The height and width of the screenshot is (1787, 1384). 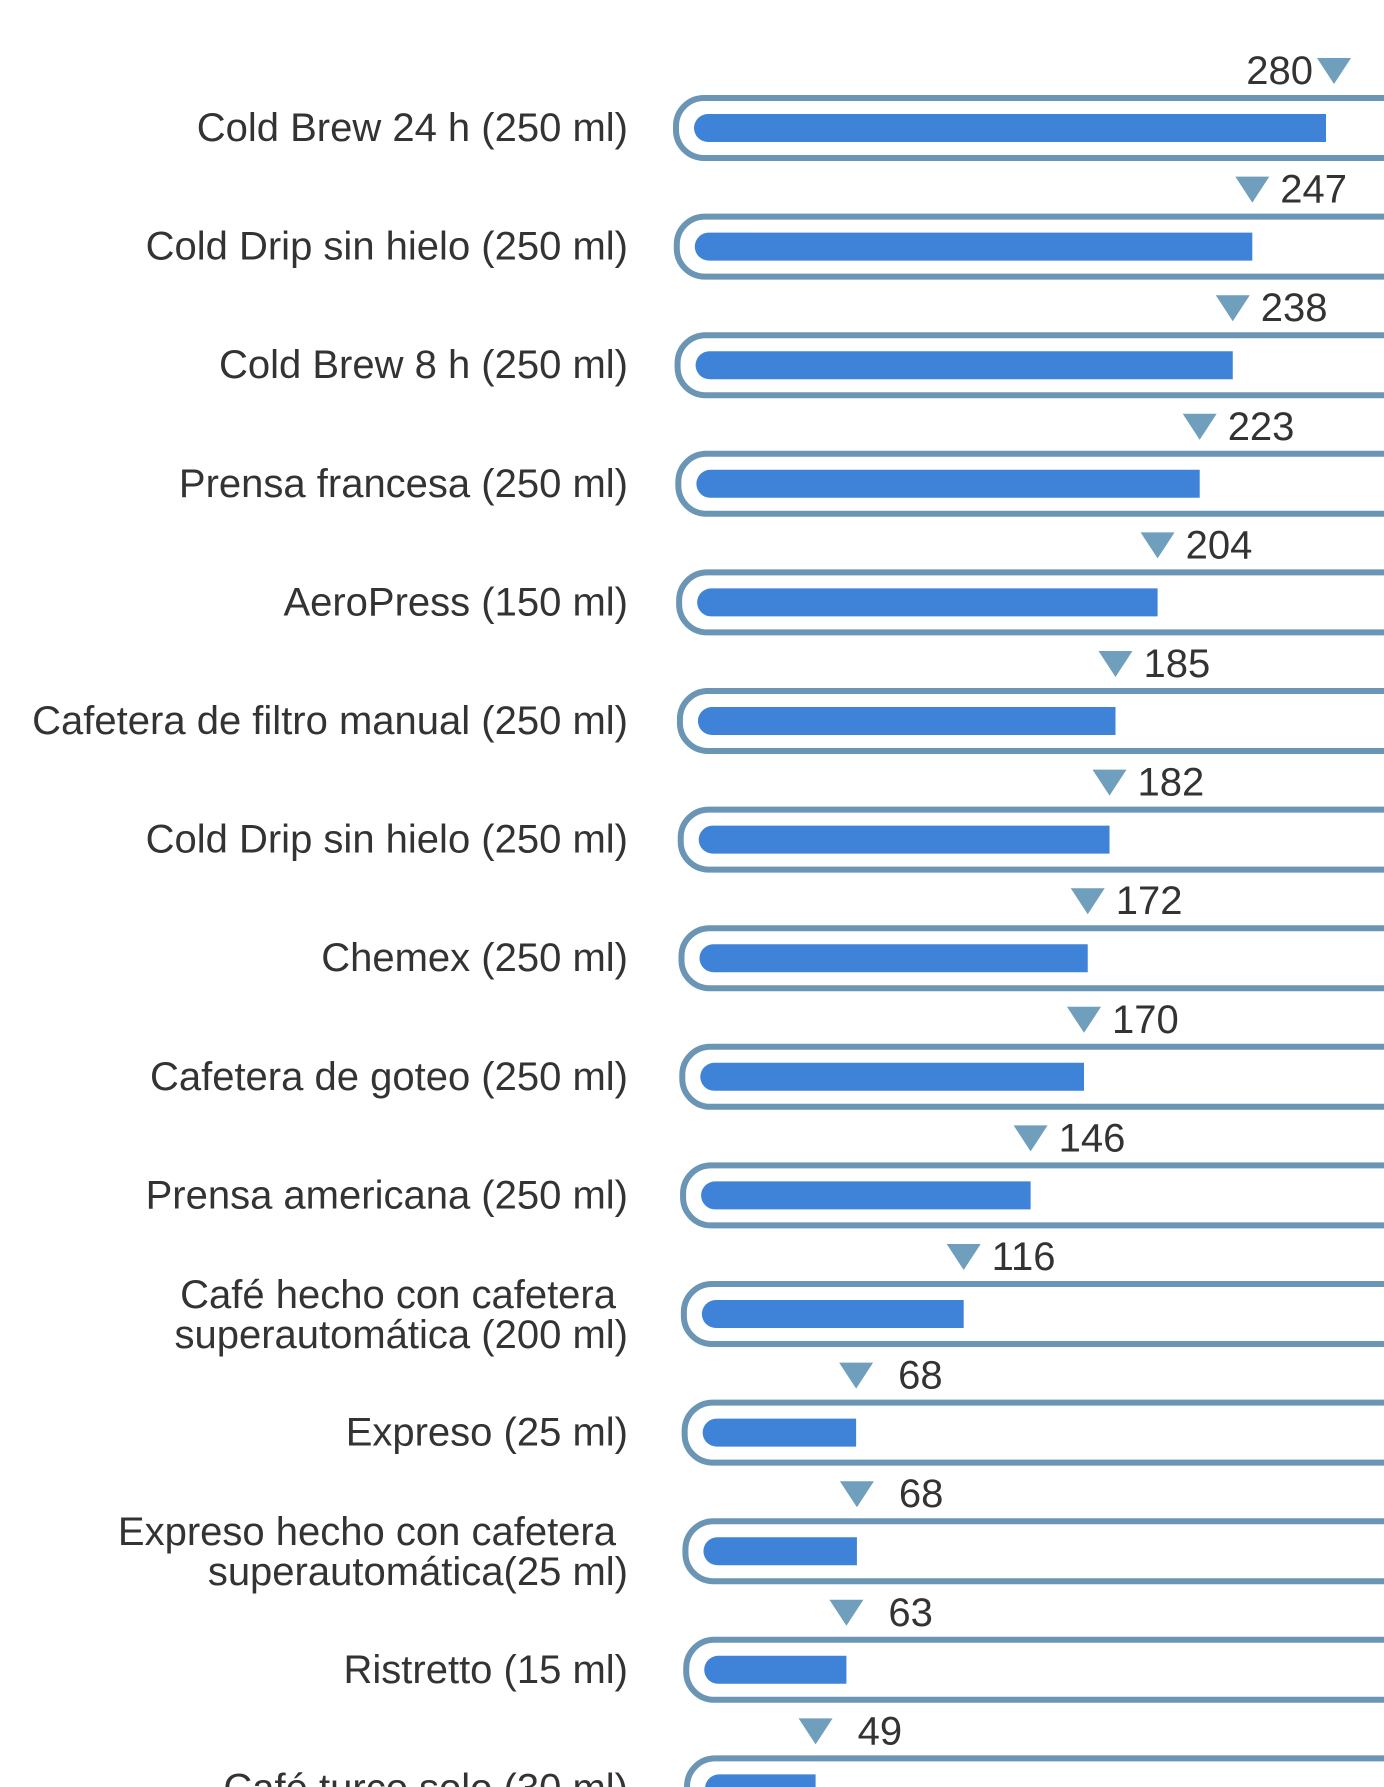 What do you see at coordinates (486, 1670) in the screenshot?
I see `category-label: Ristretto (15 ml)` at bounding box center [486, 1670].